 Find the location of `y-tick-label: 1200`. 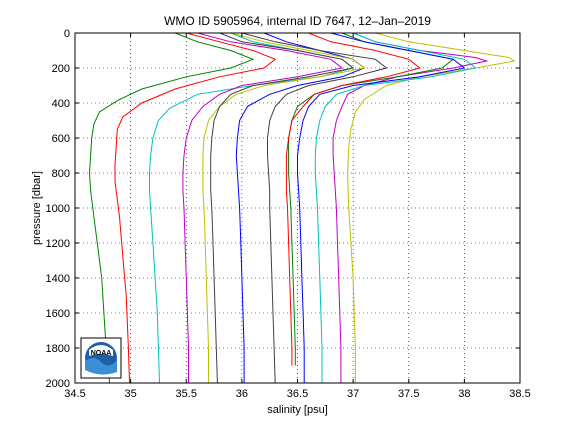

y-tick-label: 1200 is located at coordinates (58, 244).